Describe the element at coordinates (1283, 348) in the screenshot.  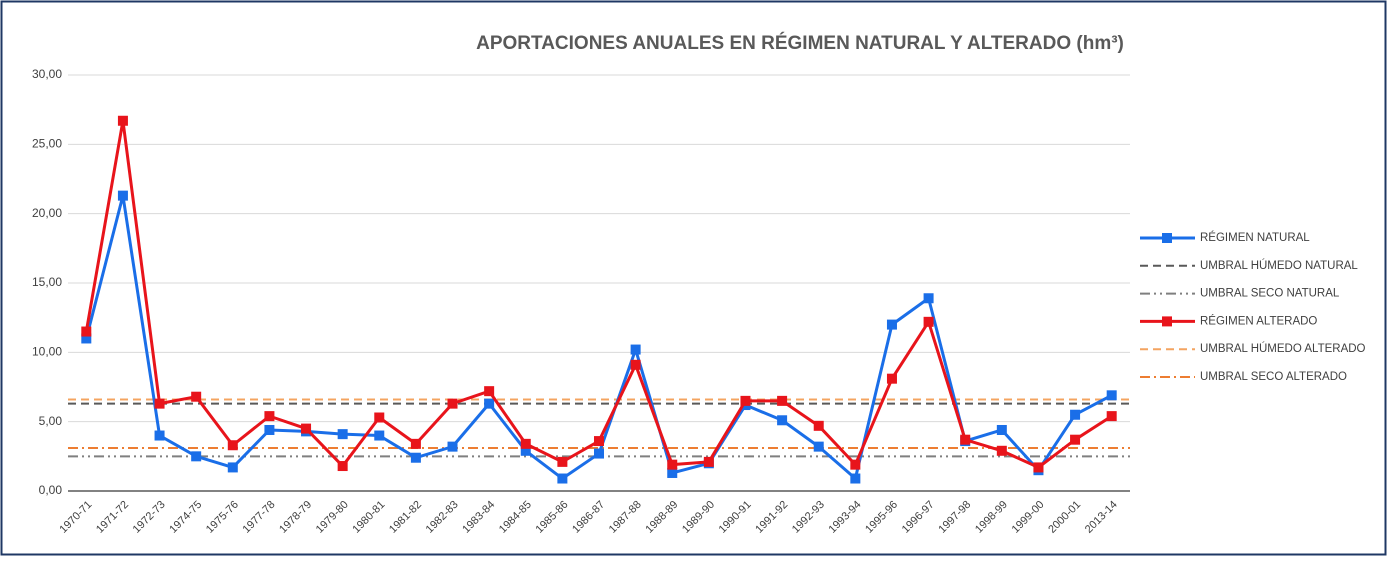
I see `legend-label: UMBRAL HÚMEDO ALTERADO` at that location.